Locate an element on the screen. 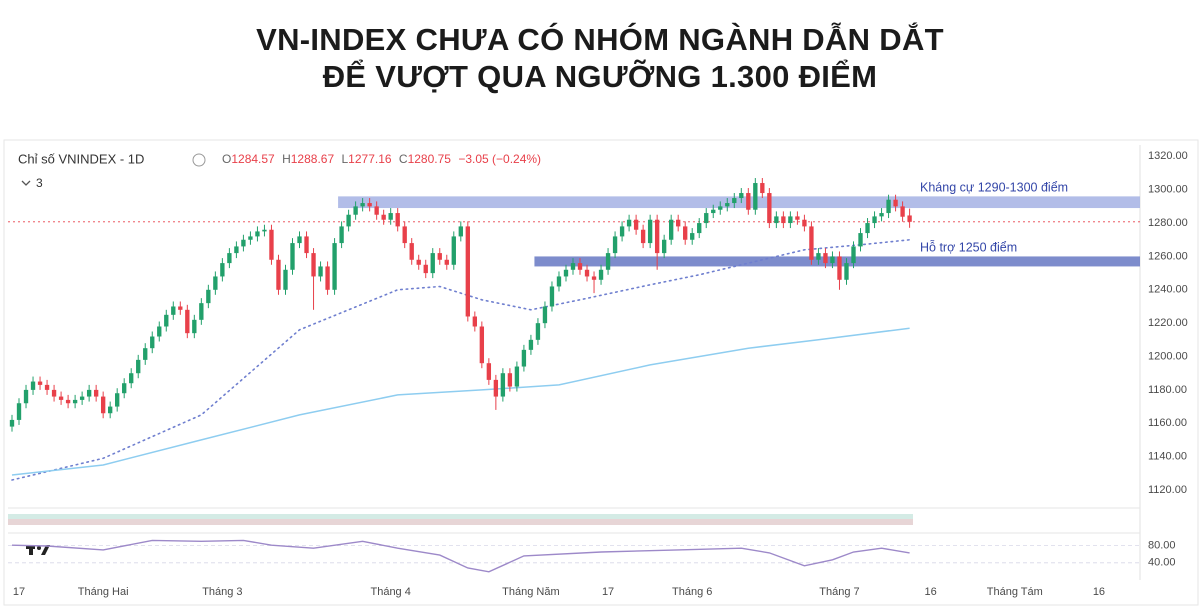 Image resolution: width=1200 pixels, height=607 pixels. rsi-tick-label: 80.00 is located at coordinates (1162, 546).